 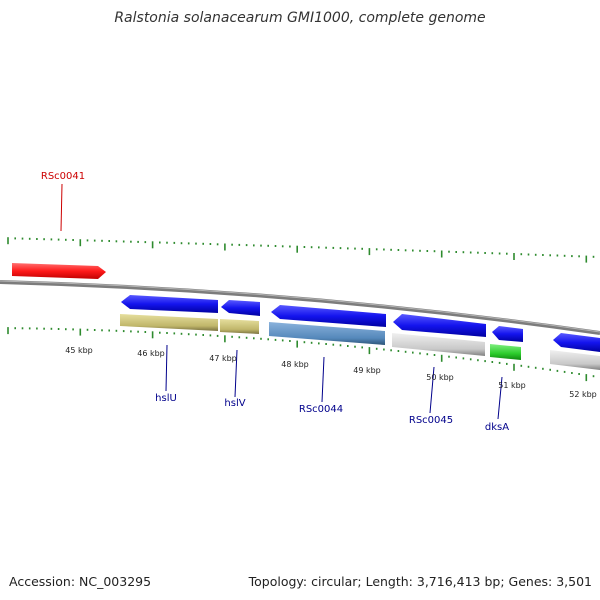 I want to click on kbp-label: 48 kbp, so click(x=295, y=364).